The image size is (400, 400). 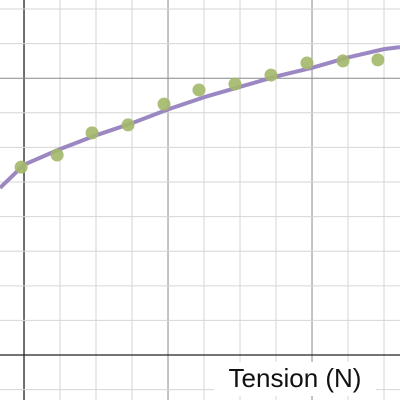 I want to click on x-axis-label: Tension (N), so click(x=295, y=378).